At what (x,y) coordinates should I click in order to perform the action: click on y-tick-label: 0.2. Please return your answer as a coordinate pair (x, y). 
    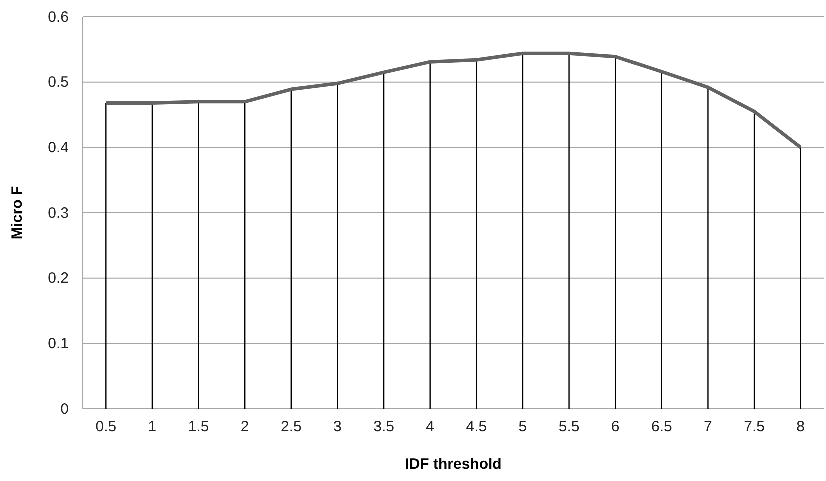
    Looking at the image, I should click on (58, 279).